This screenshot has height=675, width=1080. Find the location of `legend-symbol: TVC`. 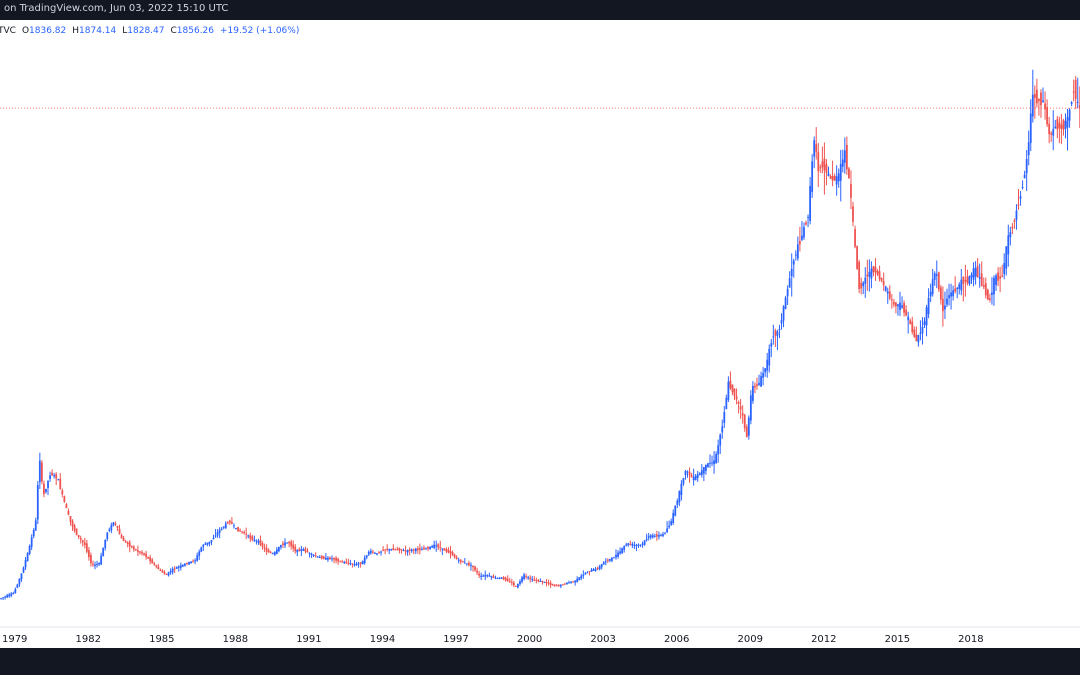

legend-symbol: TVC is located at coordinates (8, 31).